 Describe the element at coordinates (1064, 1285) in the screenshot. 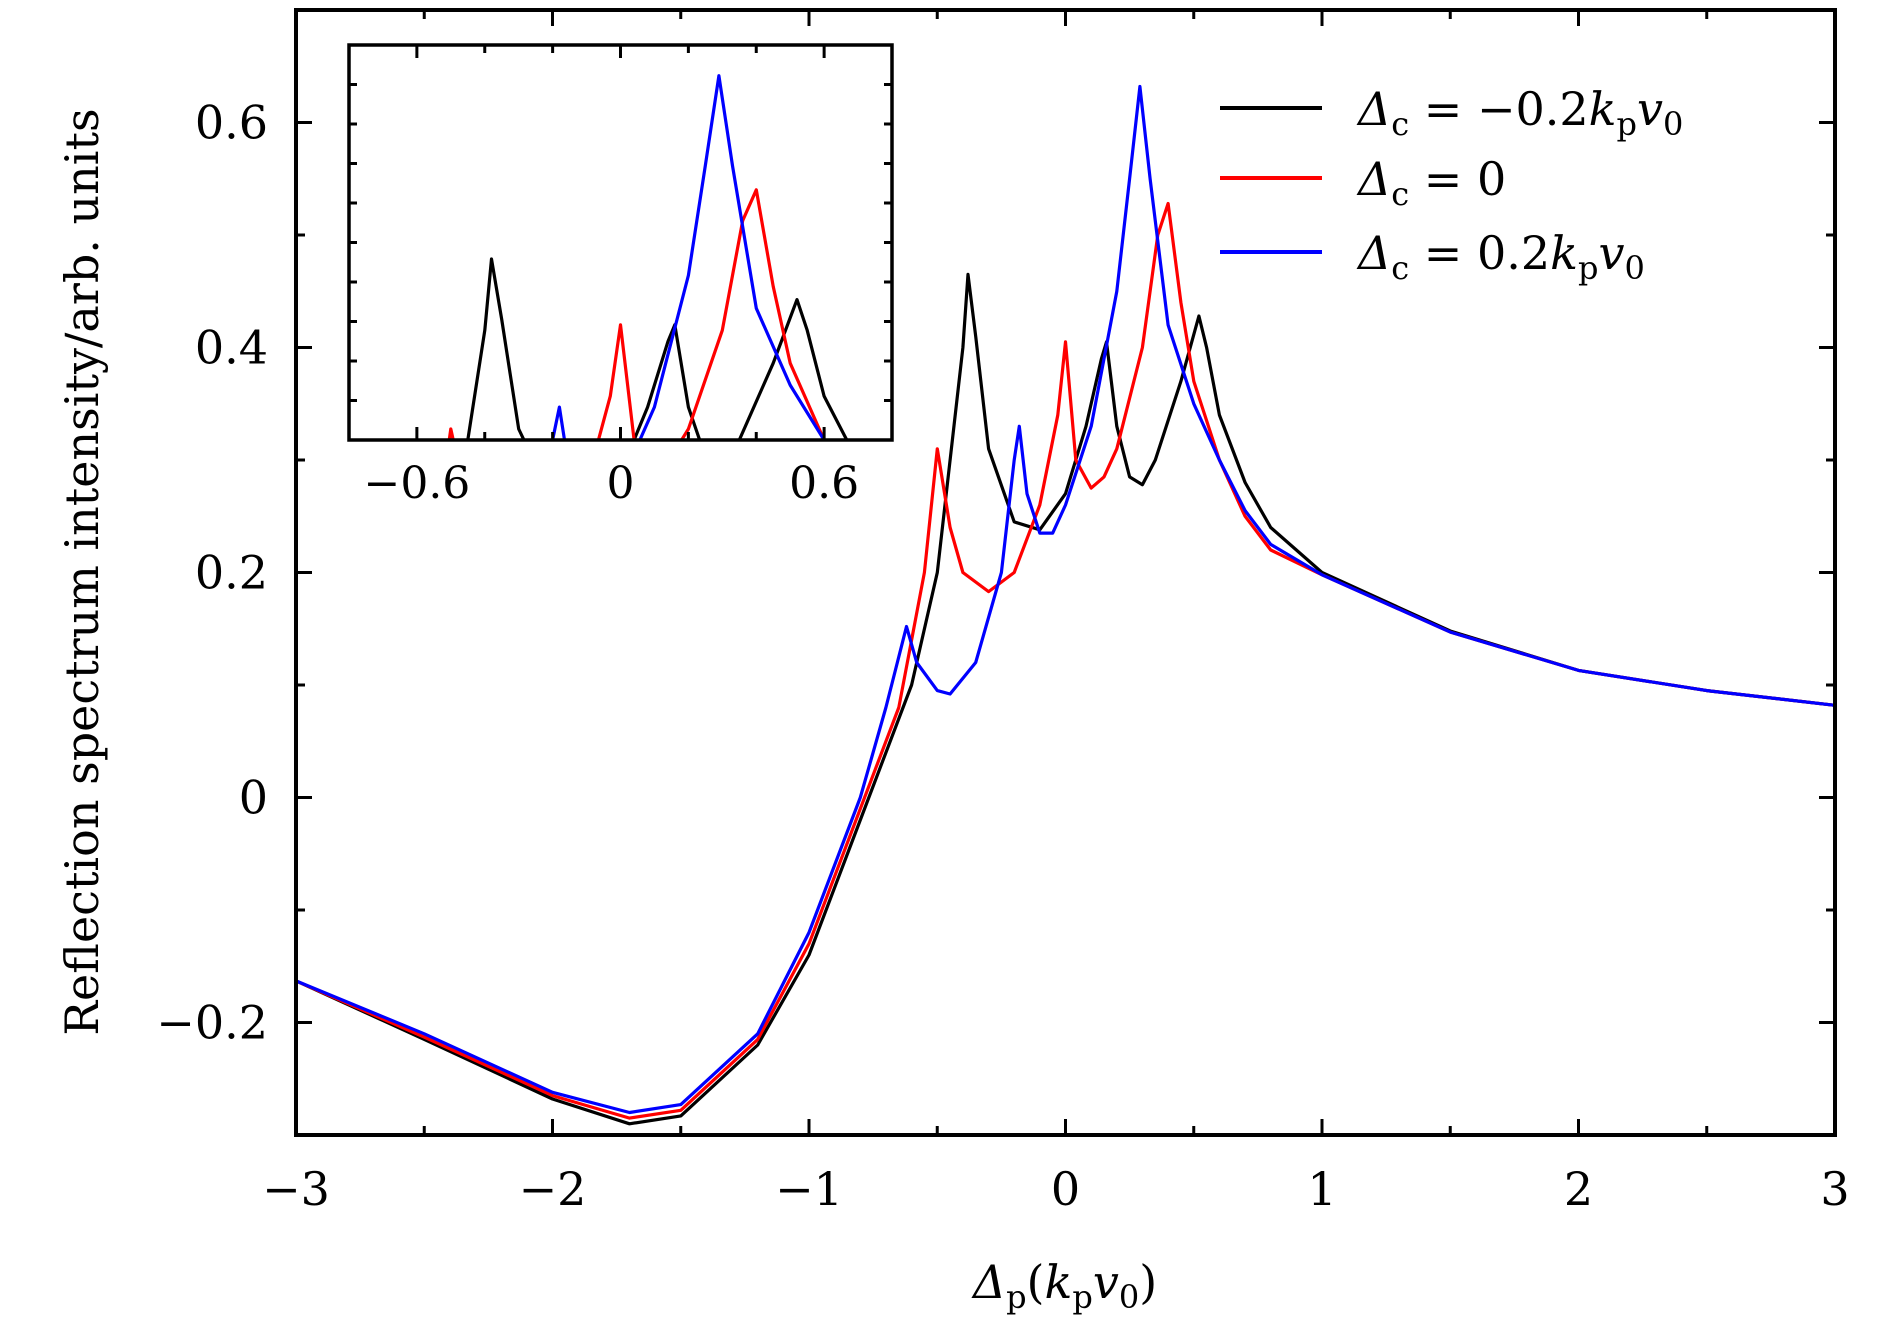

I see `x-axis-label: Δp(kpv0)` at that location.